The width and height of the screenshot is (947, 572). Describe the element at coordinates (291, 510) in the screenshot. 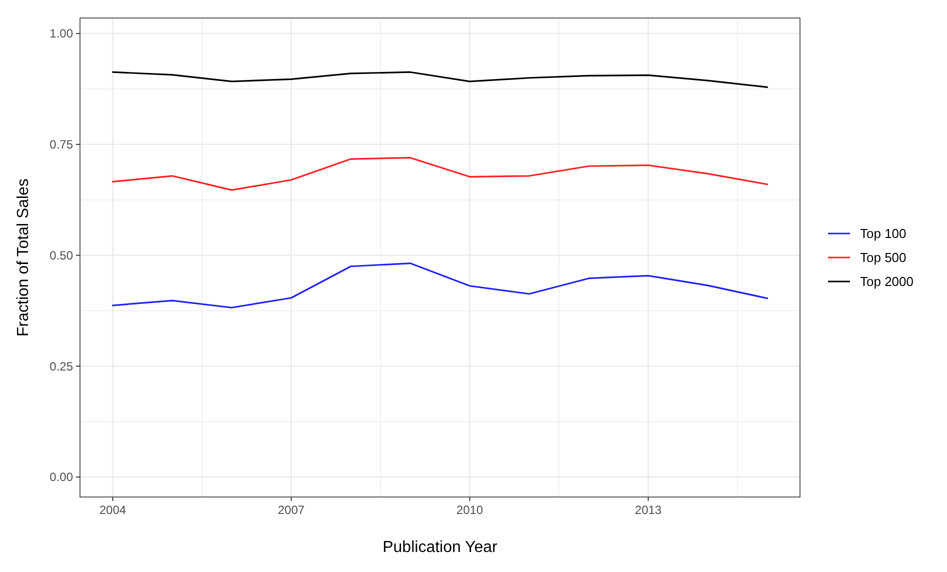

I see `x-tick-label: 2007` at that location.